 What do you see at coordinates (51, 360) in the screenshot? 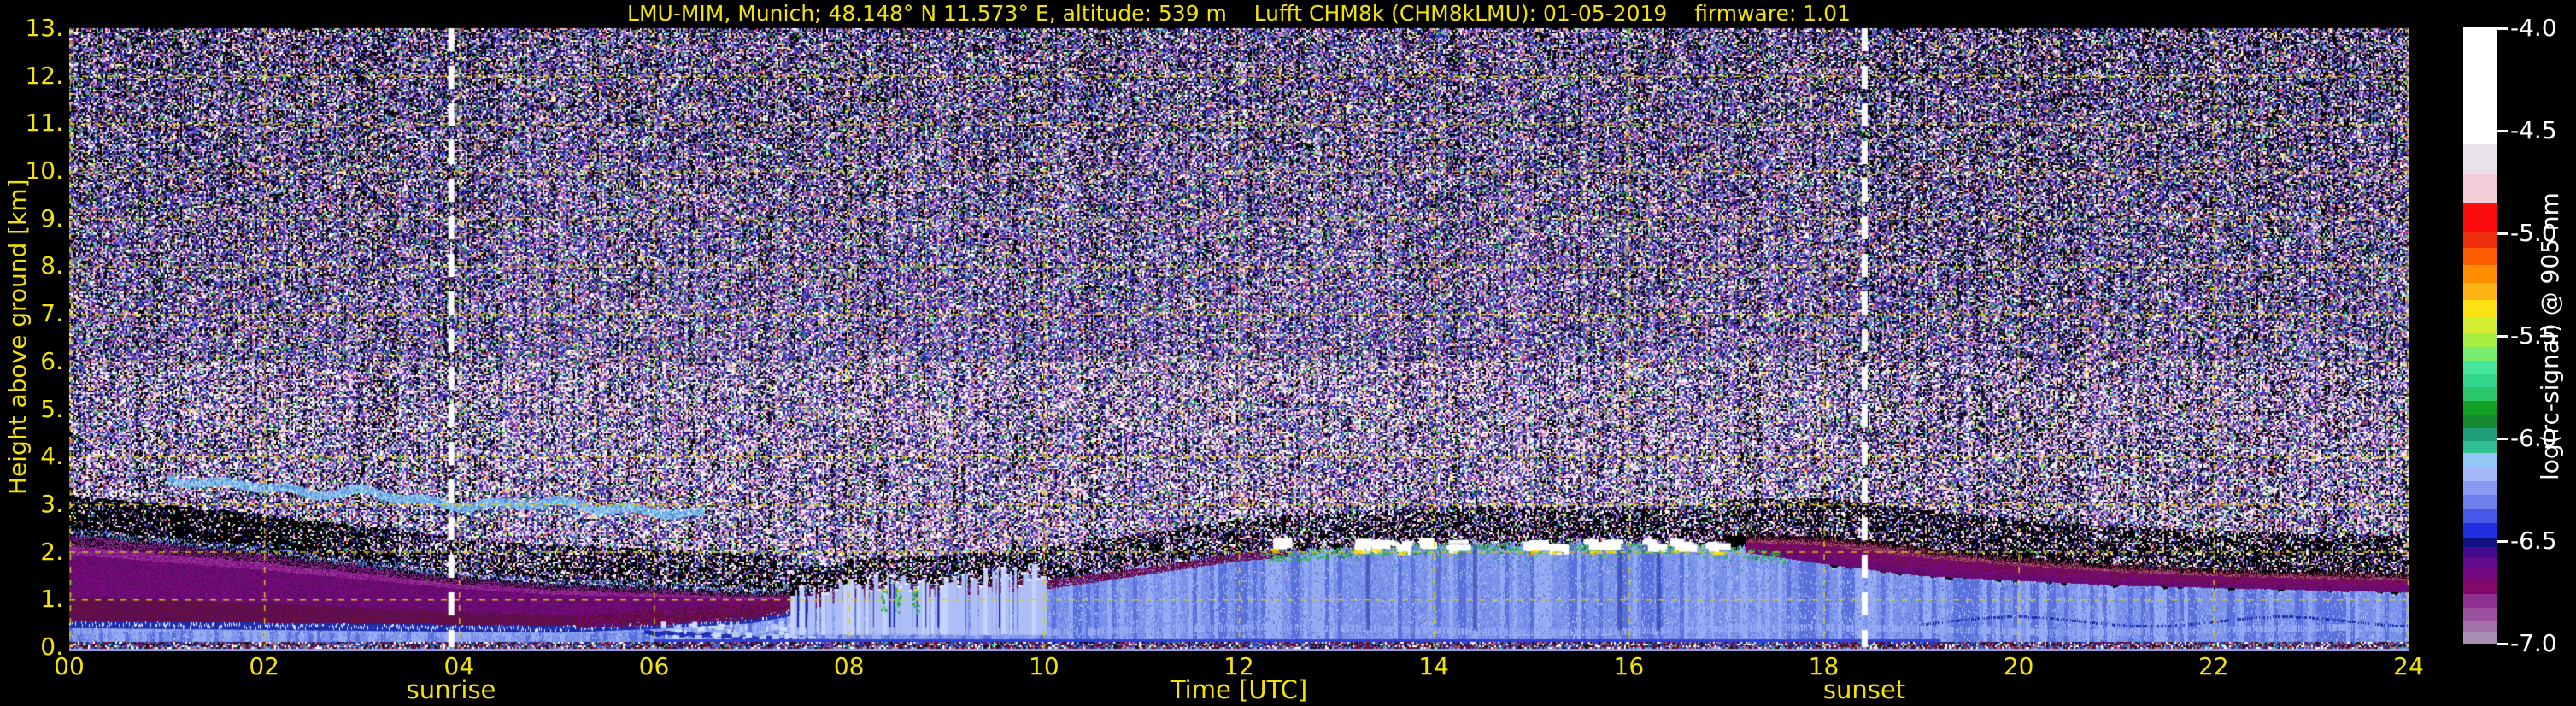
I see `y-tick-label: 6.` at bounding box center [51, 360].